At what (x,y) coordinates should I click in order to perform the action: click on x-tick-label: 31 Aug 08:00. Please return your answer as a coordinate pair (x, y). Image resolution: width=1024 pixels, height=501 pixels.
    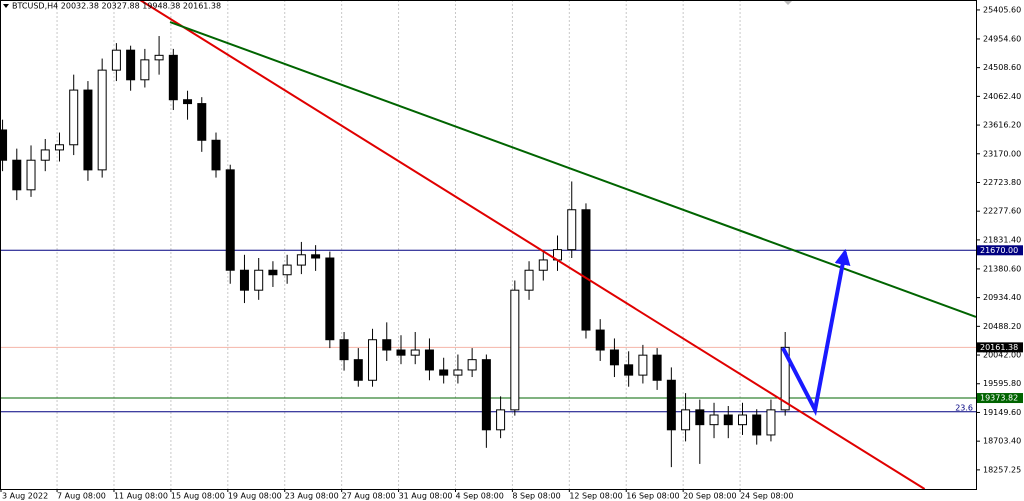
    Looking at the image, I should click on (426, 496).